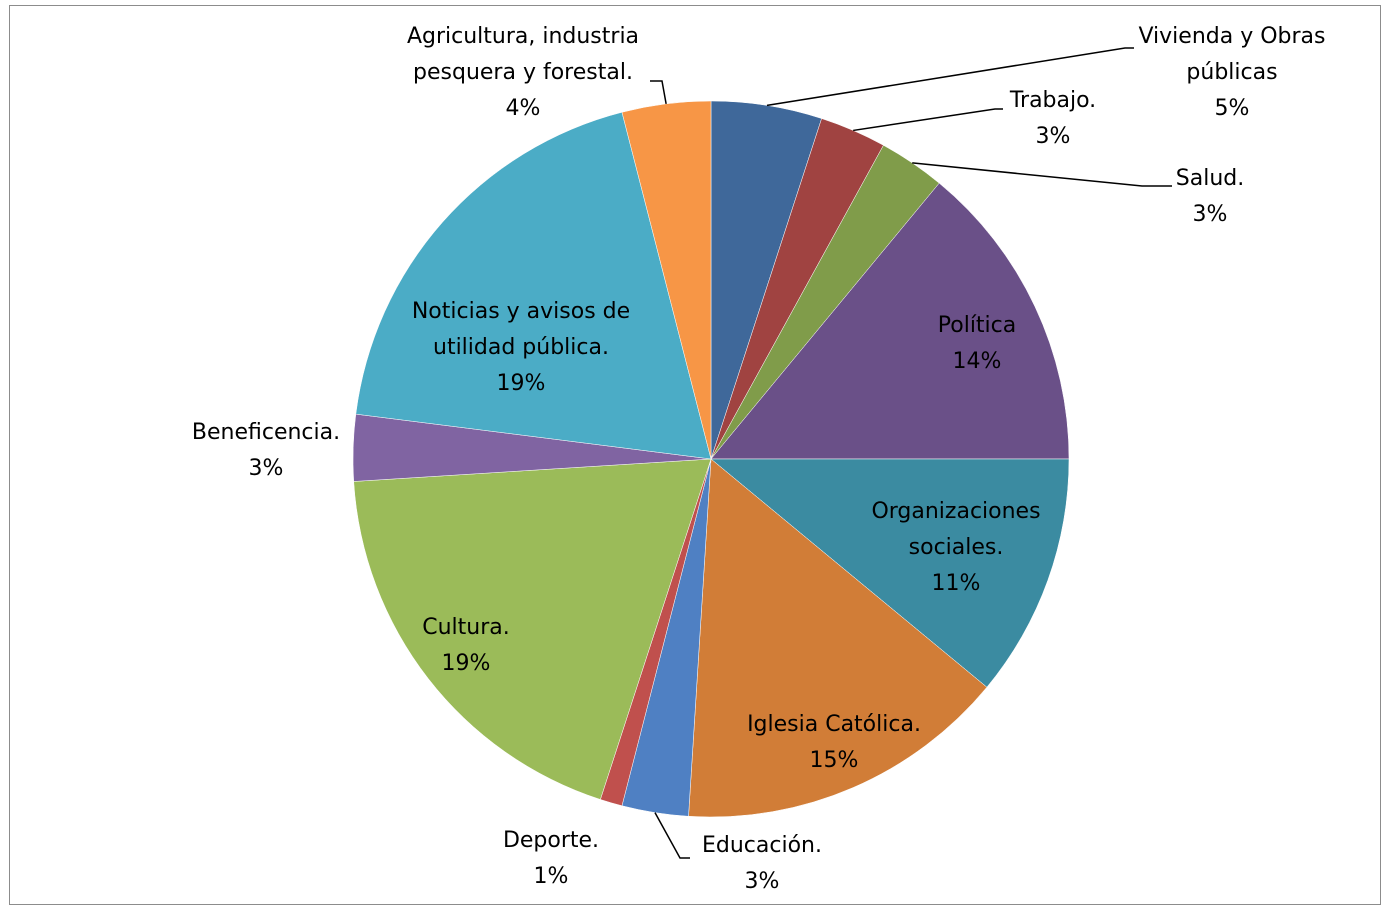 This screenshot has width=1390, height=912. I want to click on label-educacion-name: Educación., so click(762, 845).